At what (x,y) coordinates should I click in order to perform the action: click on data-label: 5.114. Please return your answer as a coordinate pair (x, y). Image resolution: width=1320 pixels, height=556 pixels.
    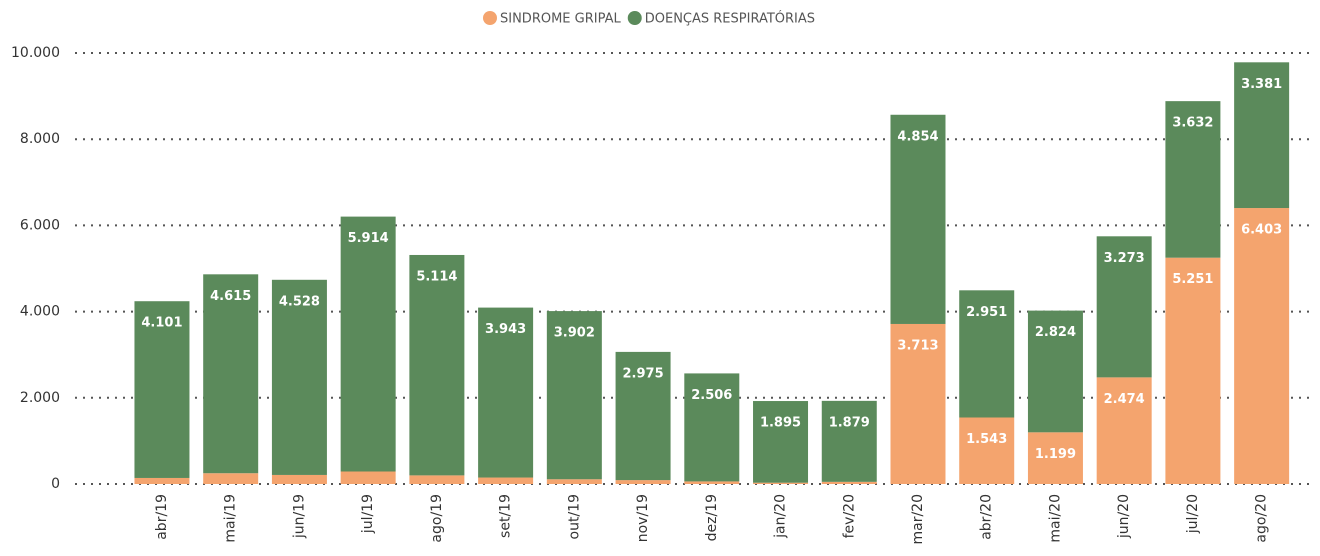
    Looking at the image, I should click on (436, 276).